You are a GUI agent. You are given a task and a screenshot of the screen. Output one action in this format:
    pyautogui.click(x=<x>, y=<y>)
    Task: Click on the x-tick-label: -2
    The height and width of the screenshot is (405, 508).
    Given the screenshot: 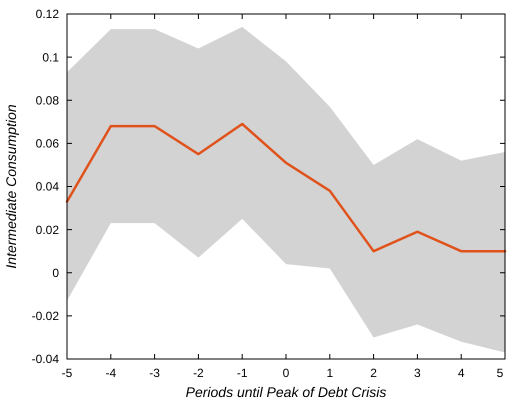 What is the action you would take?
    pyautogui.click(x=198, y=373)
    